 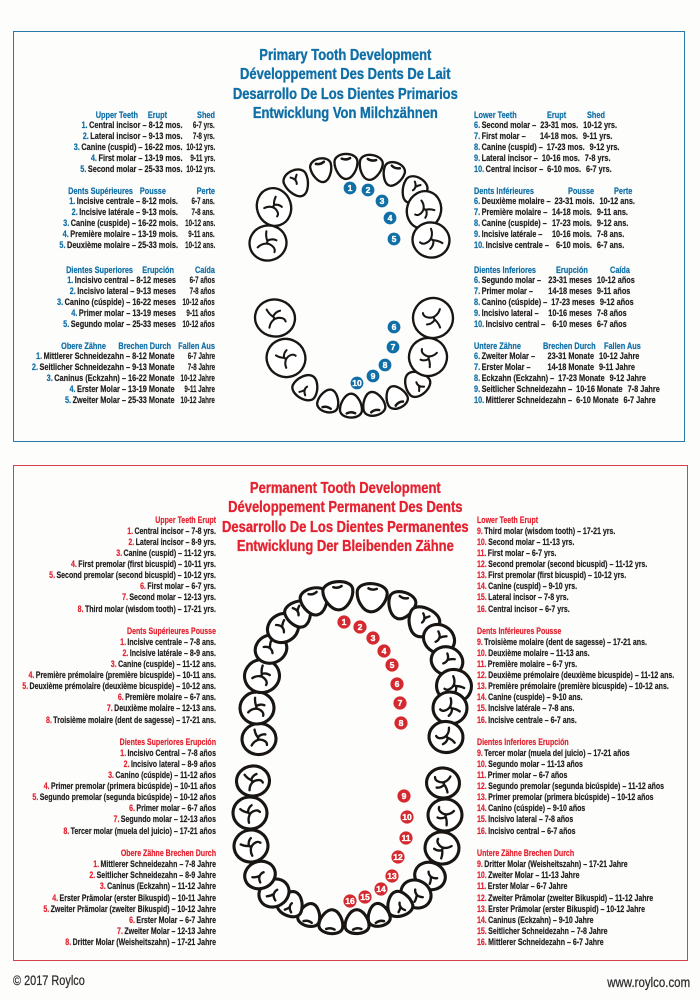 What do you see at coordinates (392, 876) in the screenshot?
I see `svg-text: 13` at bounding box center [392, 876].